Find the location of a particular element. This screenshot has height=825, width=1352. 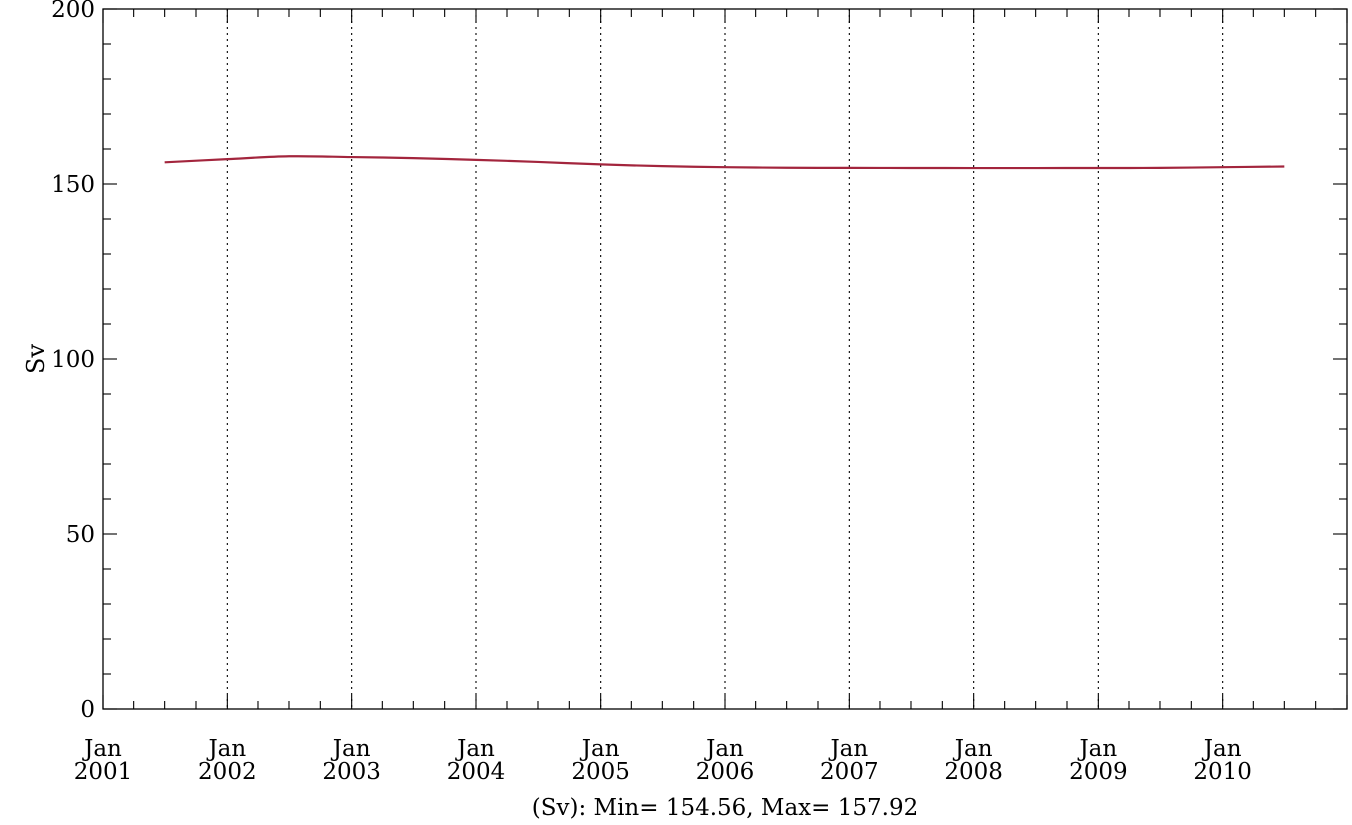

y-tick-label: 200 is located at coordinates (73, 11).